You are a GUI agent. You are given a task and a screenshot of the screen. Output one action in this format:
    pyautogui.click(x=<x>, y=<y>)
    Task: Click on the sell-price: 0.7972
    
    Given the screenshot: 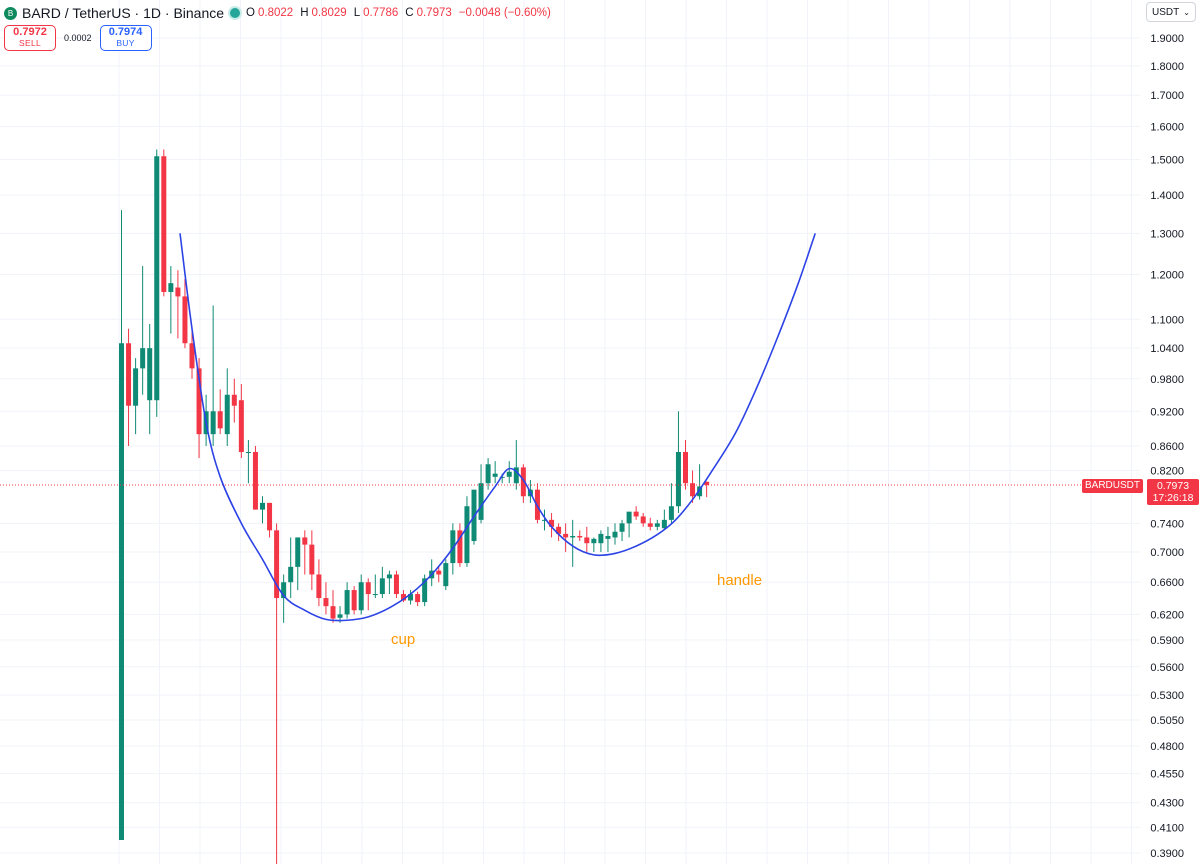 What is the action you would take?
    pyautogui.click(x=30, y=32)
    